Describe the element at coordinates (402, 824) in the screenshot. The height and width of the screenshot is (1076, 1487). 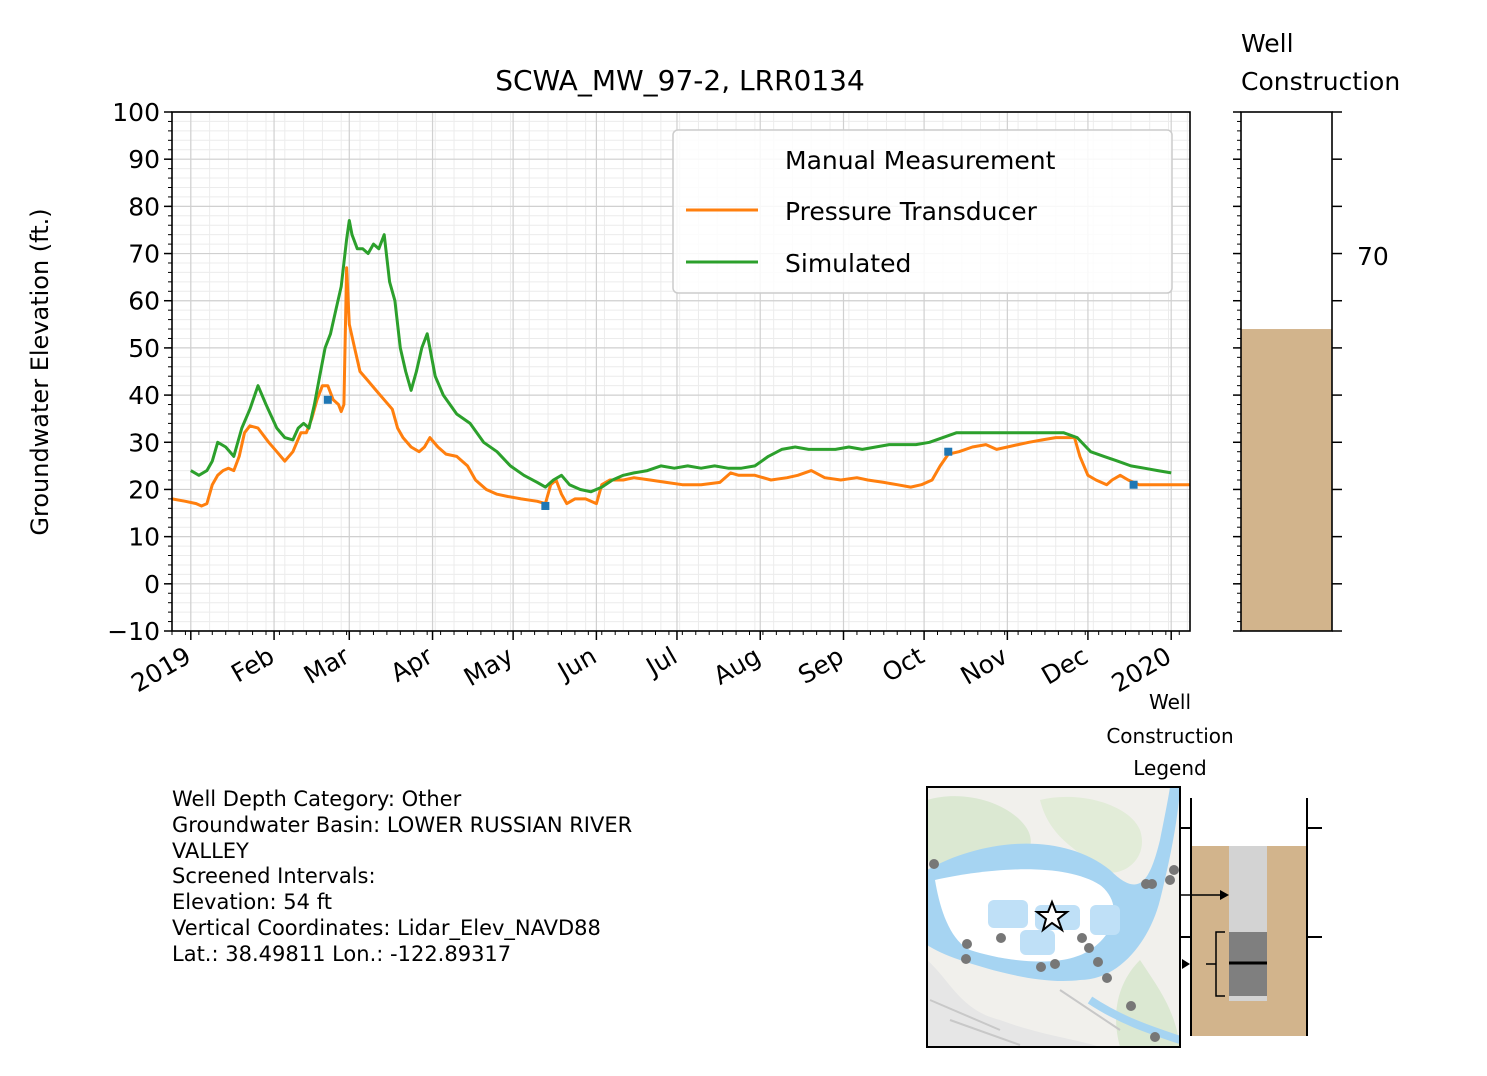
I see `info-line: Groundwater Basin: LOWER RUSSIAN RIVER` at that location.